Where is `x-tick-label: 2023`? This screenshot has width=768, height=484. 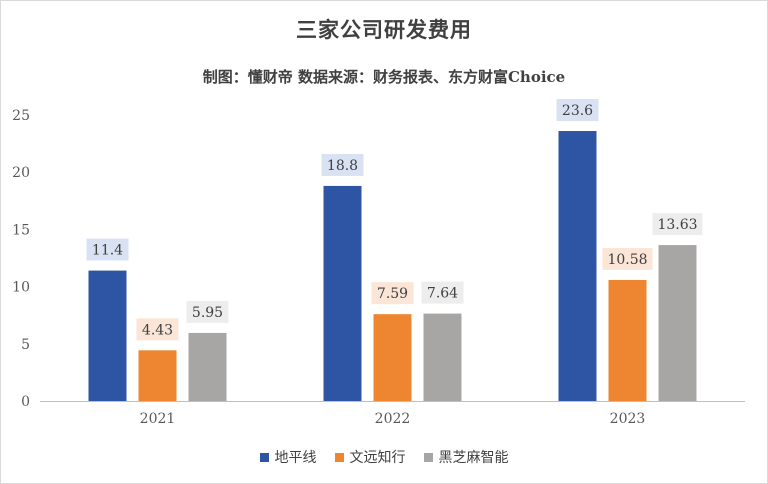 x-tick-label: 2023 is located at coordinates (628, 419).